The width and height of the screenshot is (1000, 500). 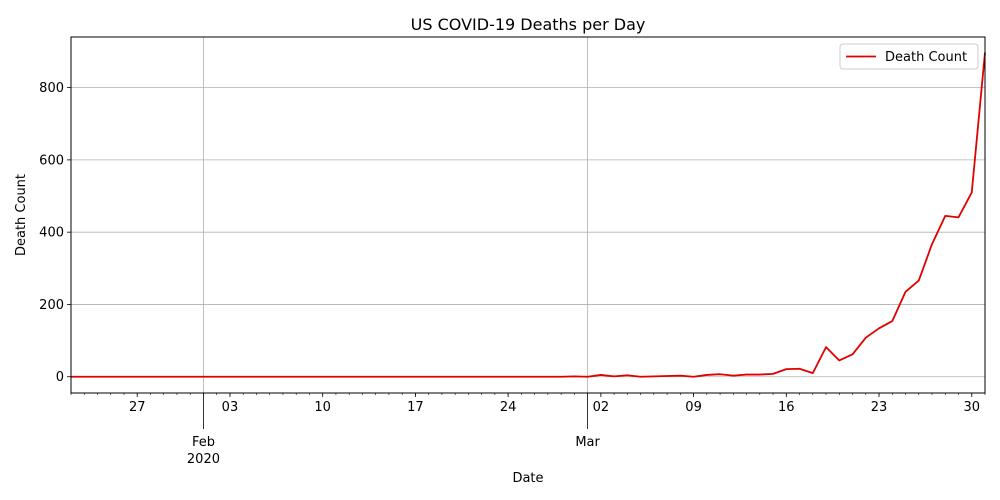 What do you see at coordinates (203, 459) in the screenshot?
I see `x-major-tick-sublabel: 2020` at bounding box center [203, 459].